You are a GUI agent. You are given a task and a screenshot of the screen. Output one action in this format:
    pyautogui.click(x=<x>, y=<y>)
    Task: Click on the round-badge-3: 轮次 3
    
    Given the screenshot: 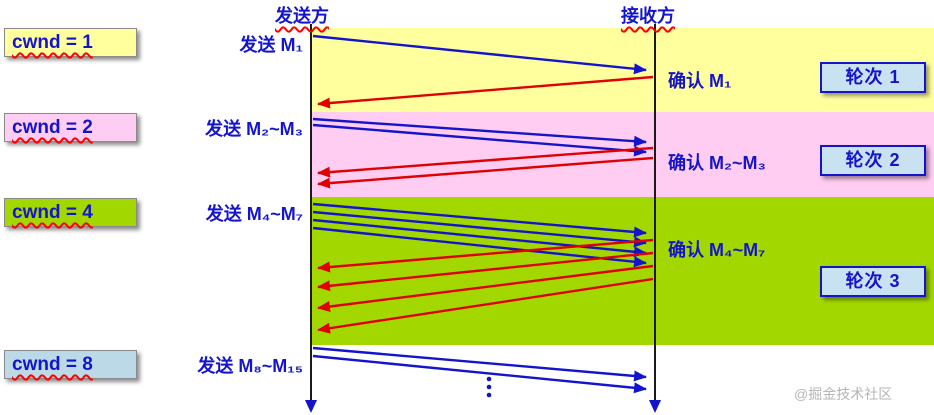 What is the action you would take?
    pyautogui.click(x=873, y=281)
    